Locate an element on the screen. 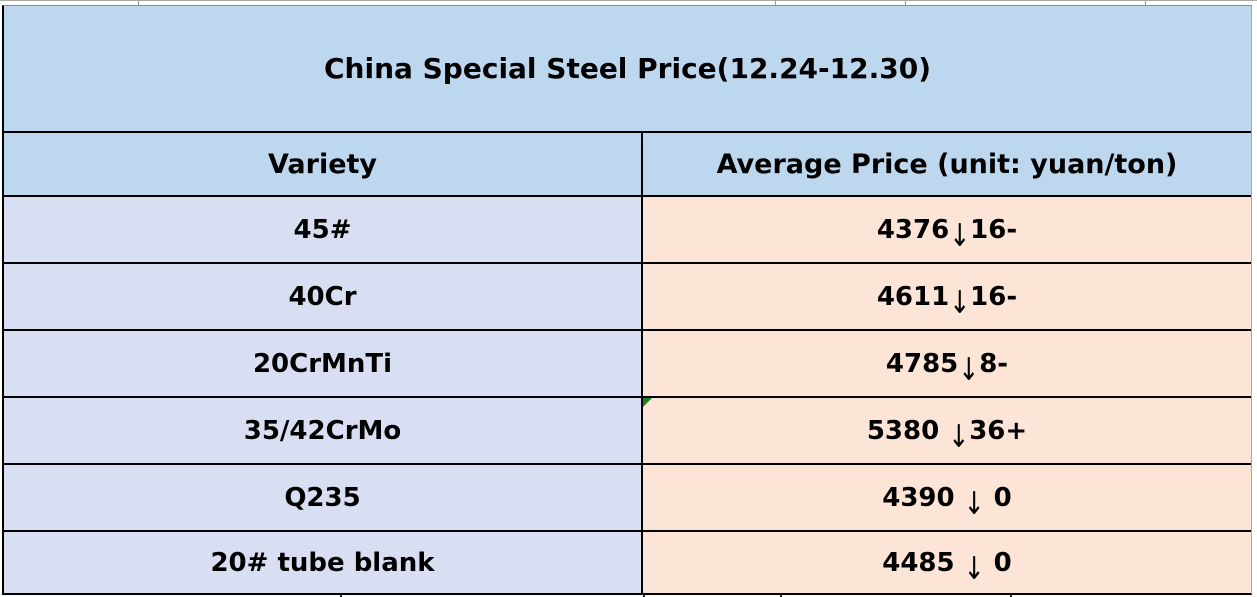 The width and height of the screenshot is (1257, 597). price-cell: 4390 ↓ 0 is located at coordinates (947, 497).